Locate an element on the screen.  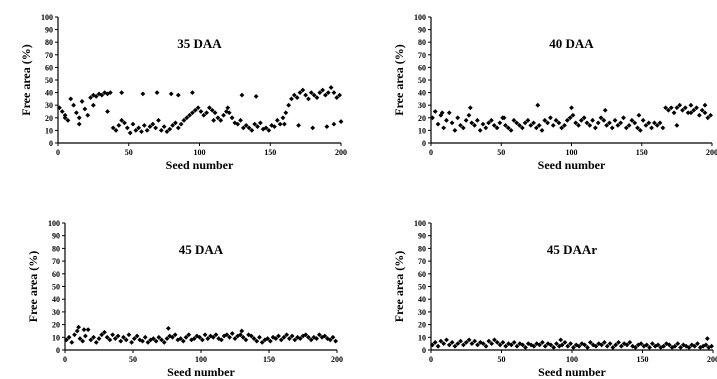
x-tick-label: 100 is located at coordinates (200, 152).